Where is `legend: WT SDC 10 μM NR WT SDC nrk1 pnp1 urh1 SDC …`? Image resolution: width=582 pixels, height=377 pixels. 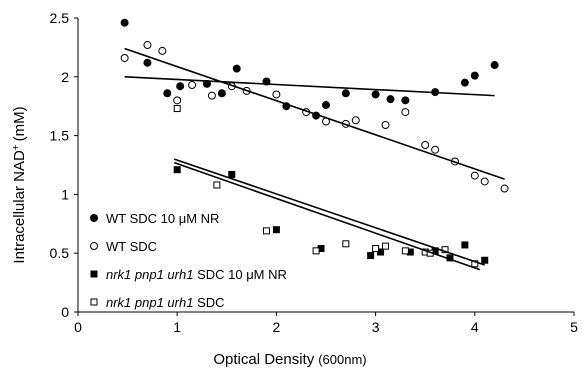 legend: WT SDC 10 μM NR WT SDC nrk1 pnp1 urh1 SDC … is located at coordinates (188, 260).